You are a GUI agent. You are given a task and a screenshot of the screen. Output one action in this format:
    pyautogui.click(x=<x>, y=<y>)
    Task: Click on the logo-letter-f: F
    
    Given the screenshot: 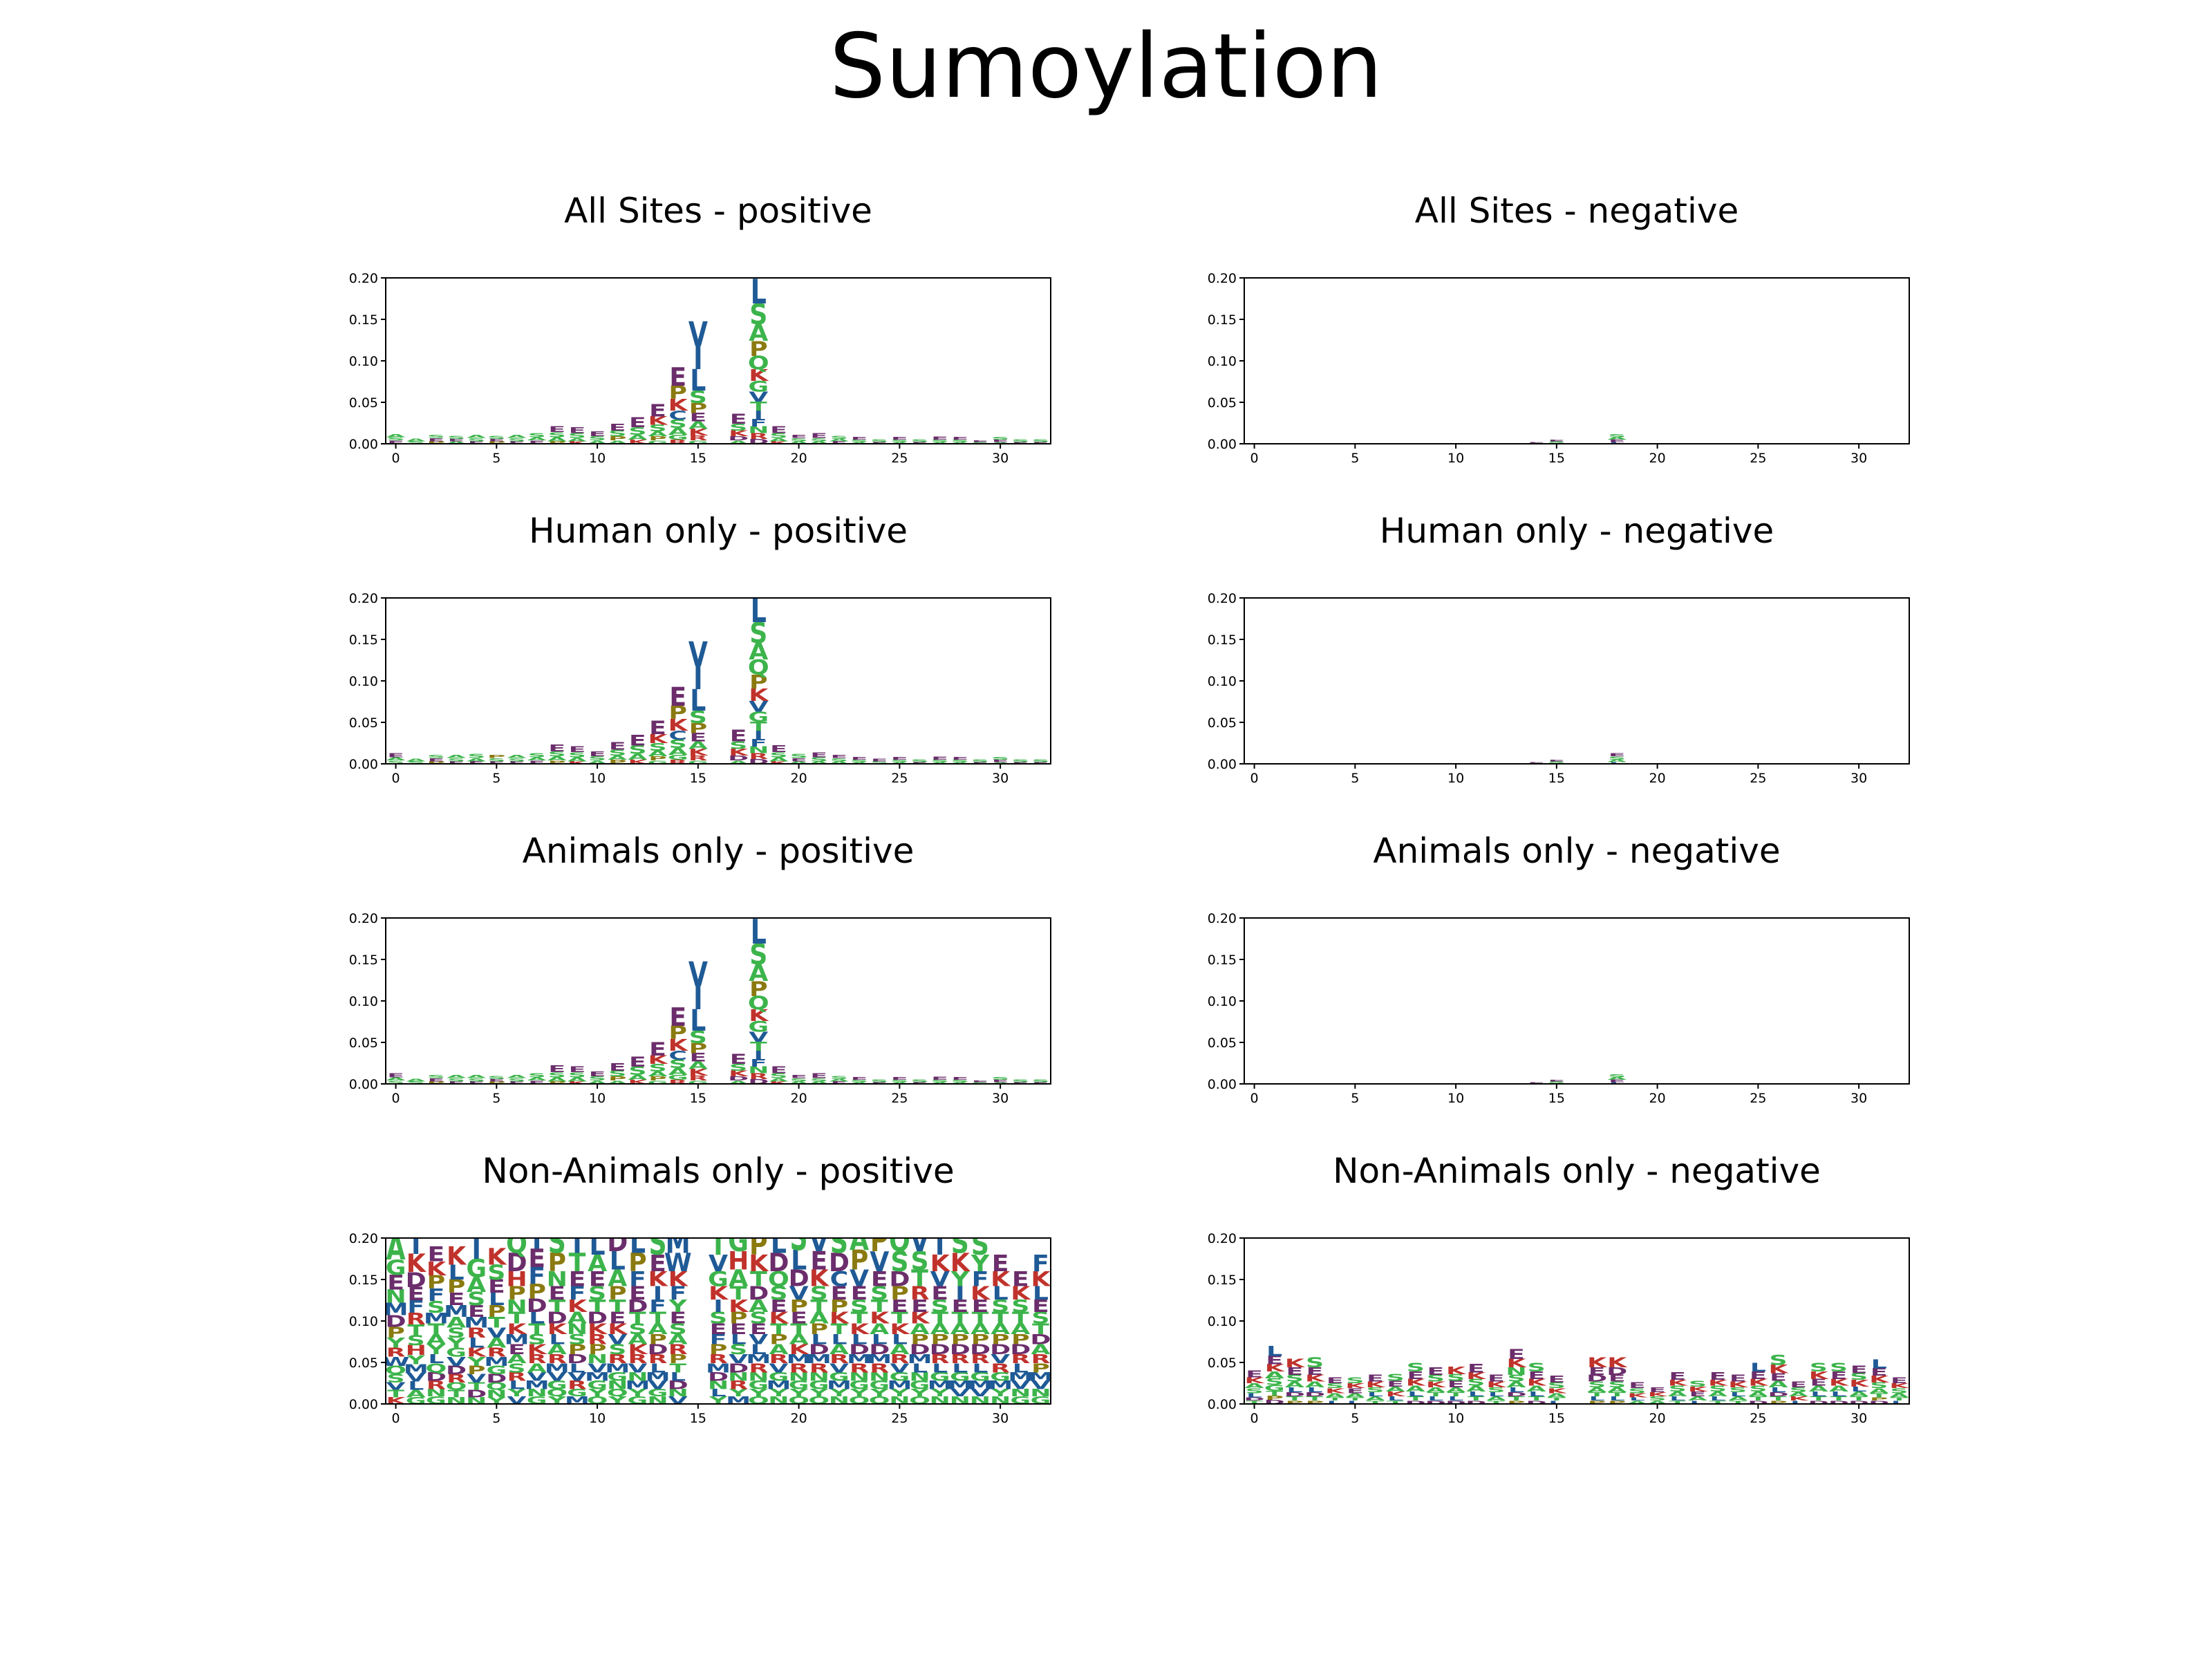 What is the action you would take?
    pyautogui.click(x=981, y=1279)
    